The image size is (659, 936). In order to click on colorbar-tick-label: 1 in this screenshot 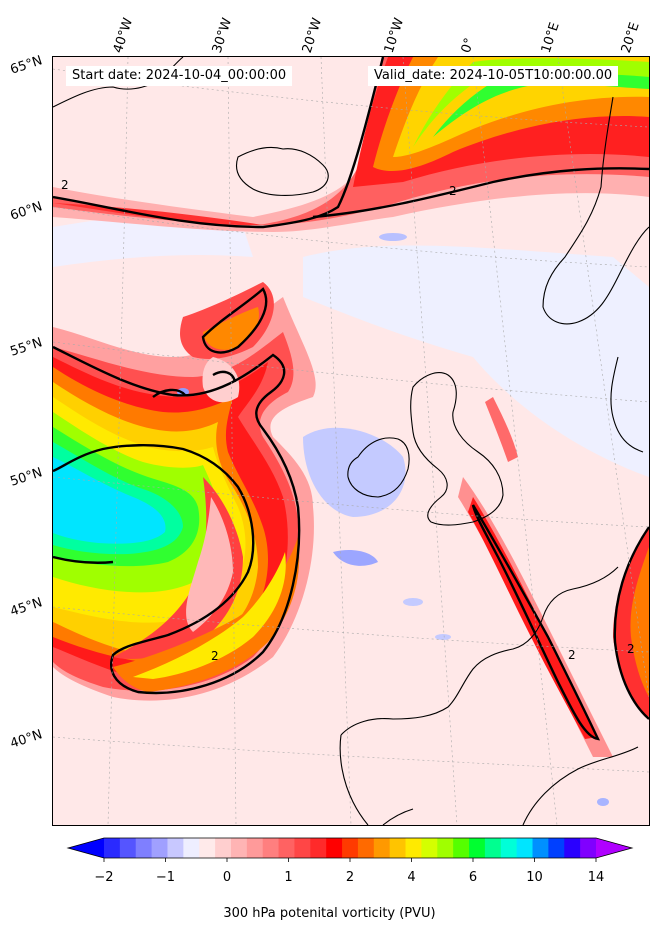, I will do `click(288, 877)`.